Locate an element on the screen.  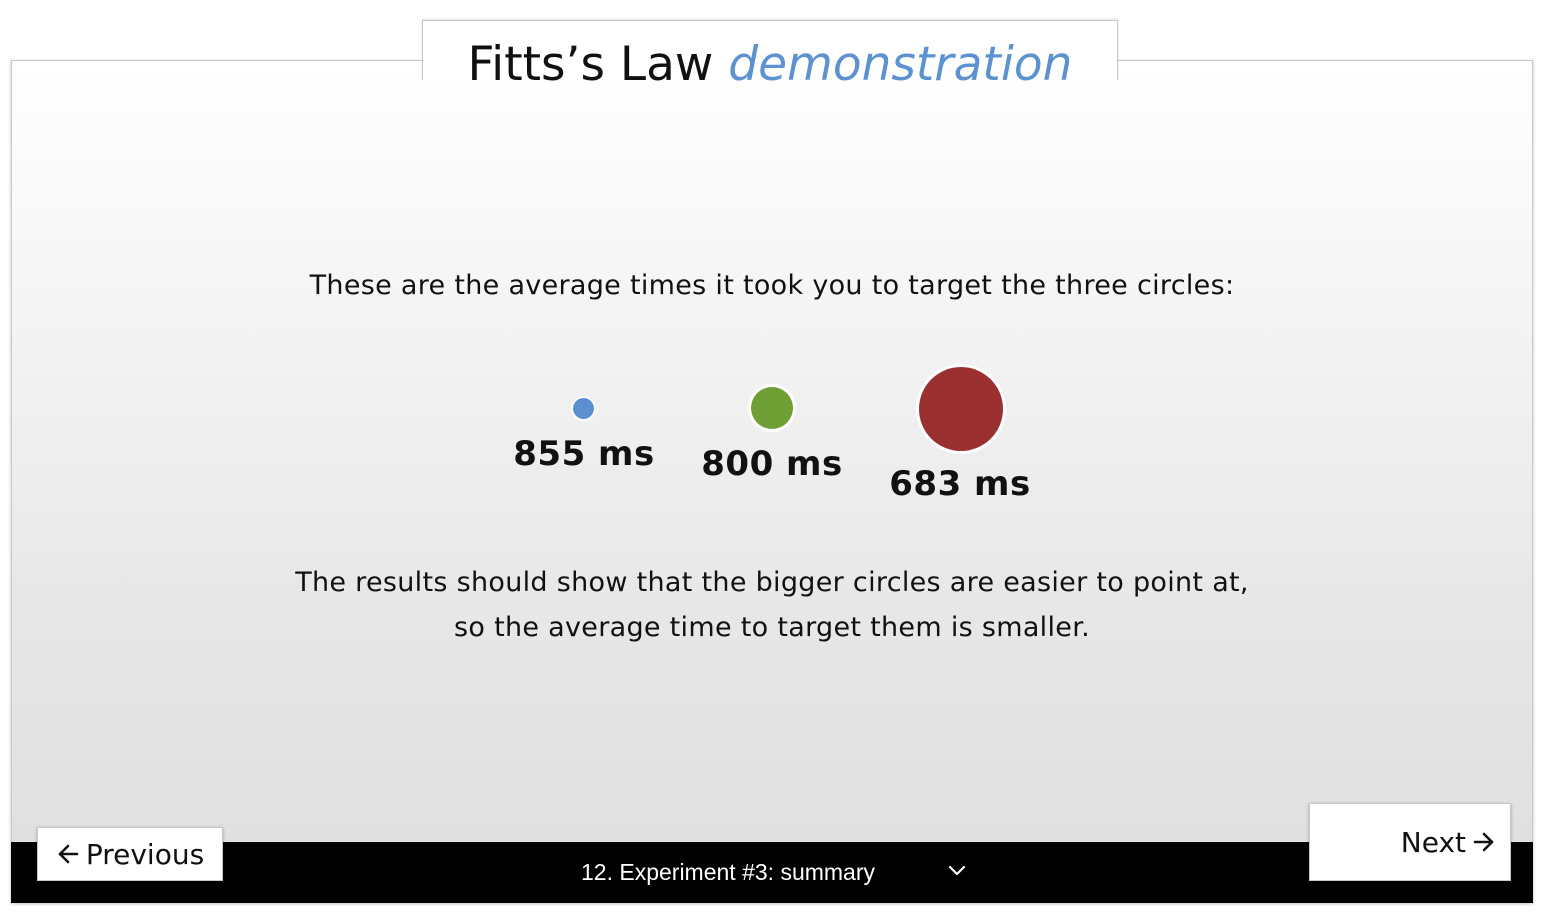
small-circle-time: 855 ms is located at coordinates (584, 454).